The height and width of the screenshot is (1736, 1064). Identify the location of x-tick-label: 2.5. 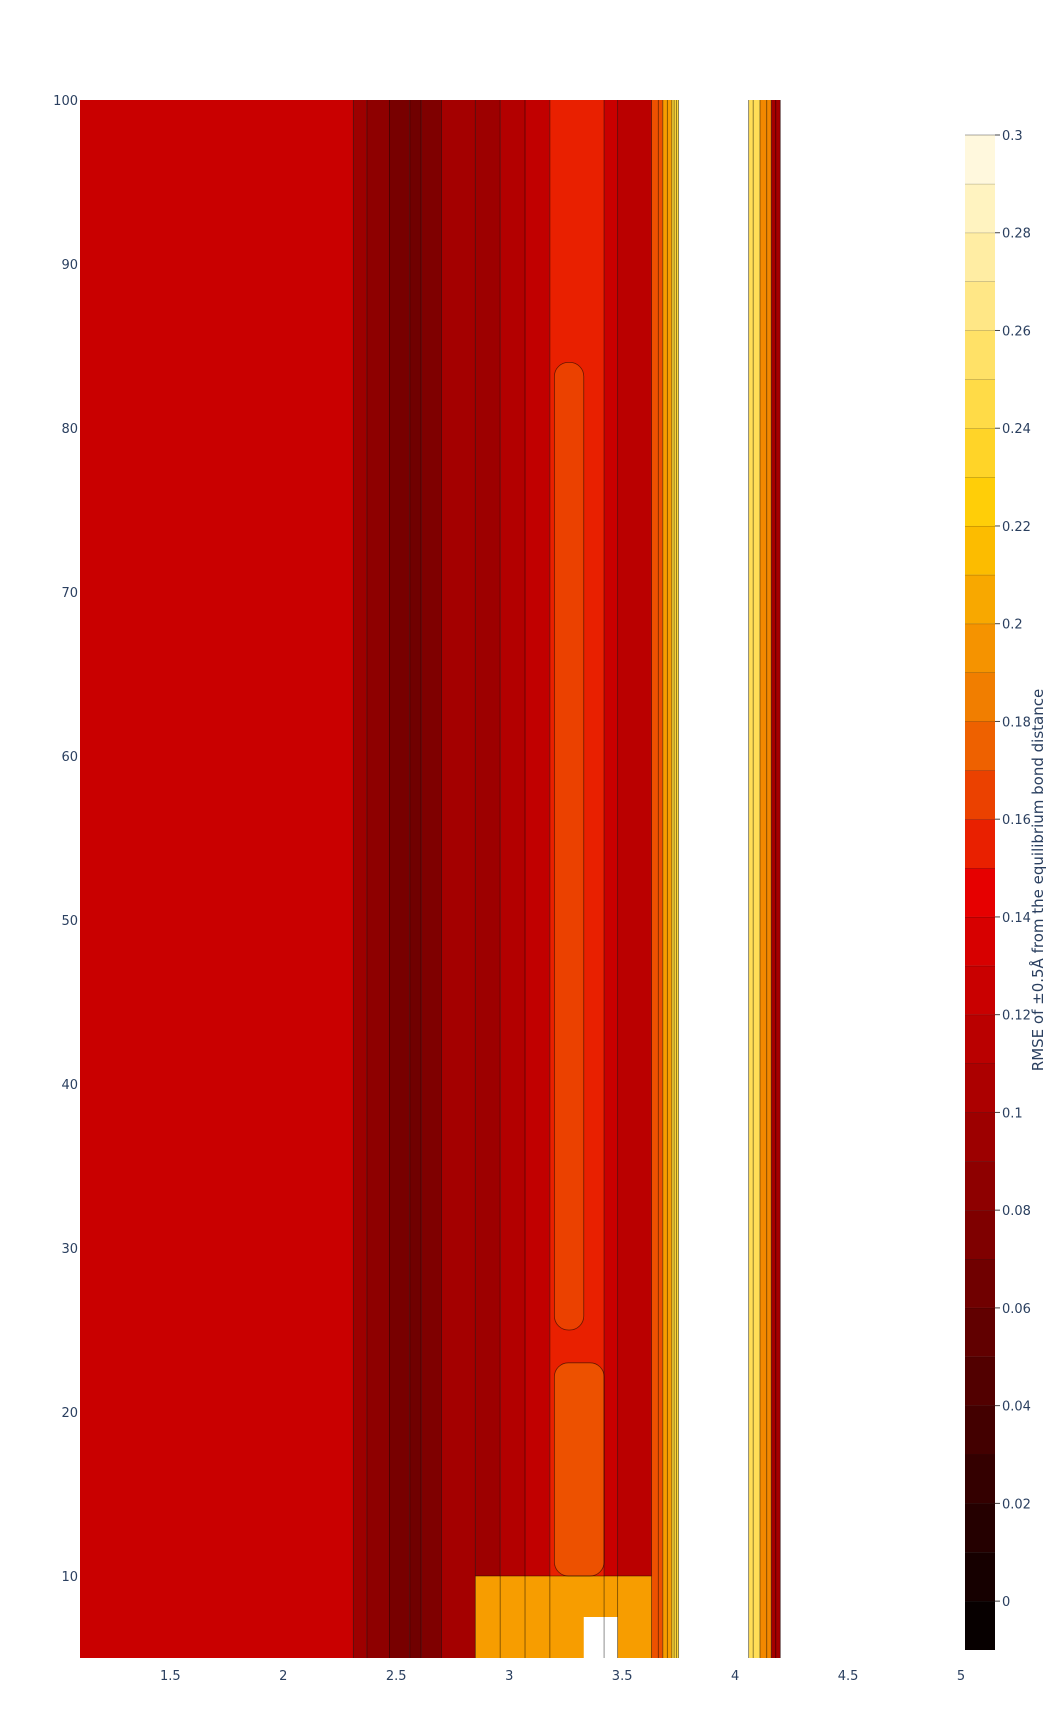
(396, 1676).